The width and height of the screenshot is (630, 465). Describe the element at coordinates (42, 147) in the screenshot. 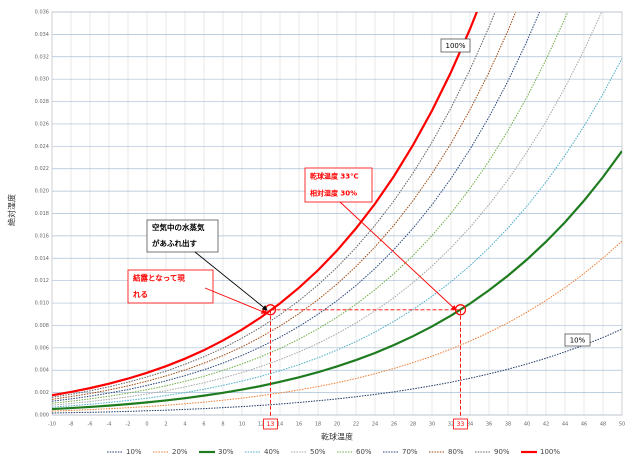

I see `y-tick-label: 0.024` at that location.